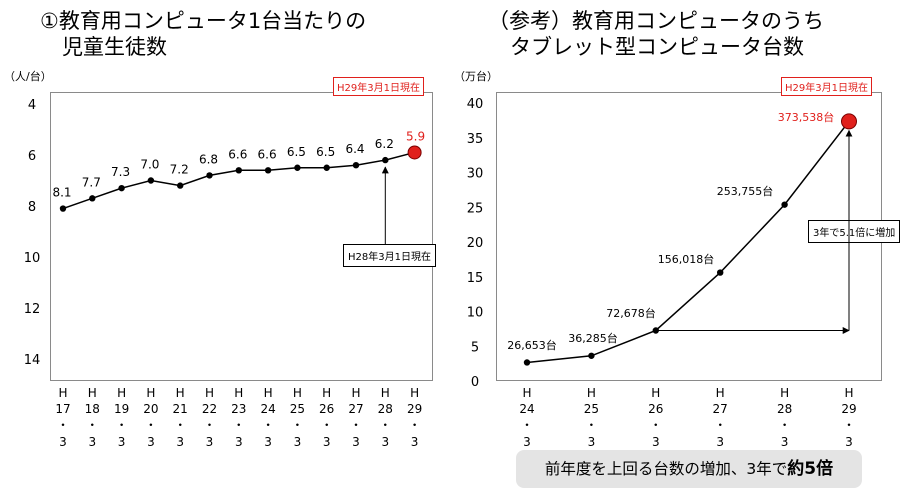 Image resolution: width=900 pixels, height=499 pixels. Describe the element at coordinates (475, 104) in the screenshot. I see `right-y-tick-label: 40` at that location.